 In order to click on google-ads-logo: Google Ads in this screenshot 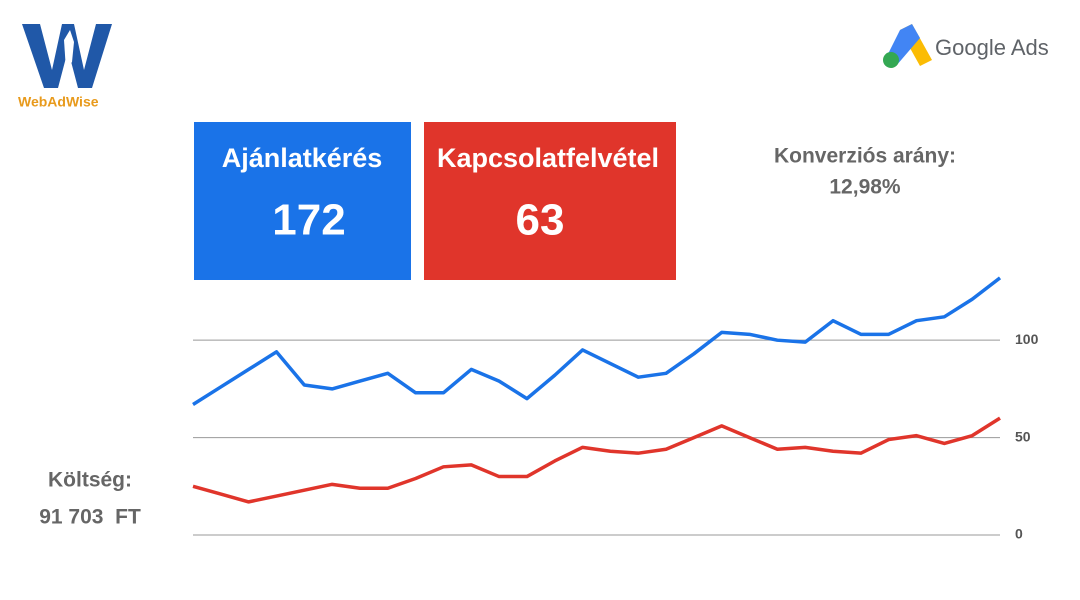, I will do `click(966, 46)`.